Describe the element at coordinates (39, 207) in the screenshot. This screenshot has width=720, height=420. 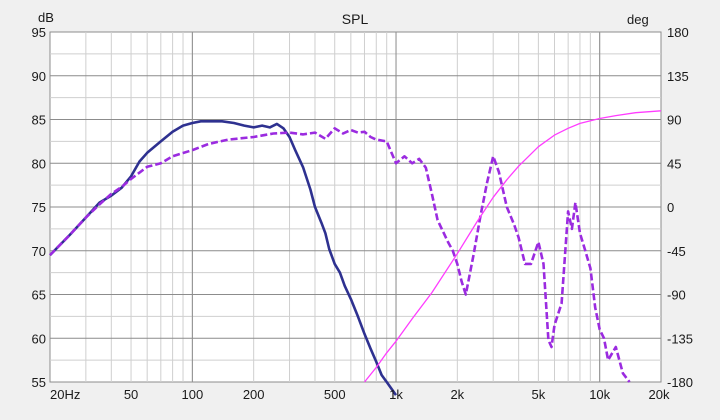
I see `y-left-tick-label: 75` at that location.